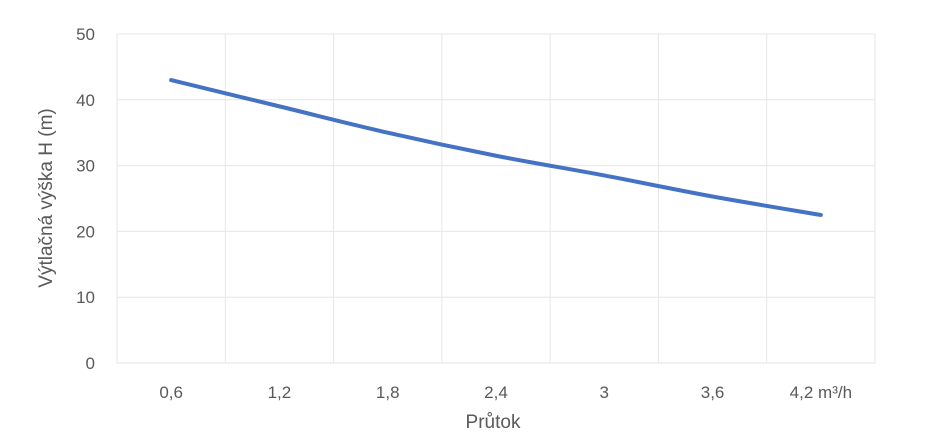 The image size is (930, 445). I want to click on y-tick-label: 20, so click(85, 231).